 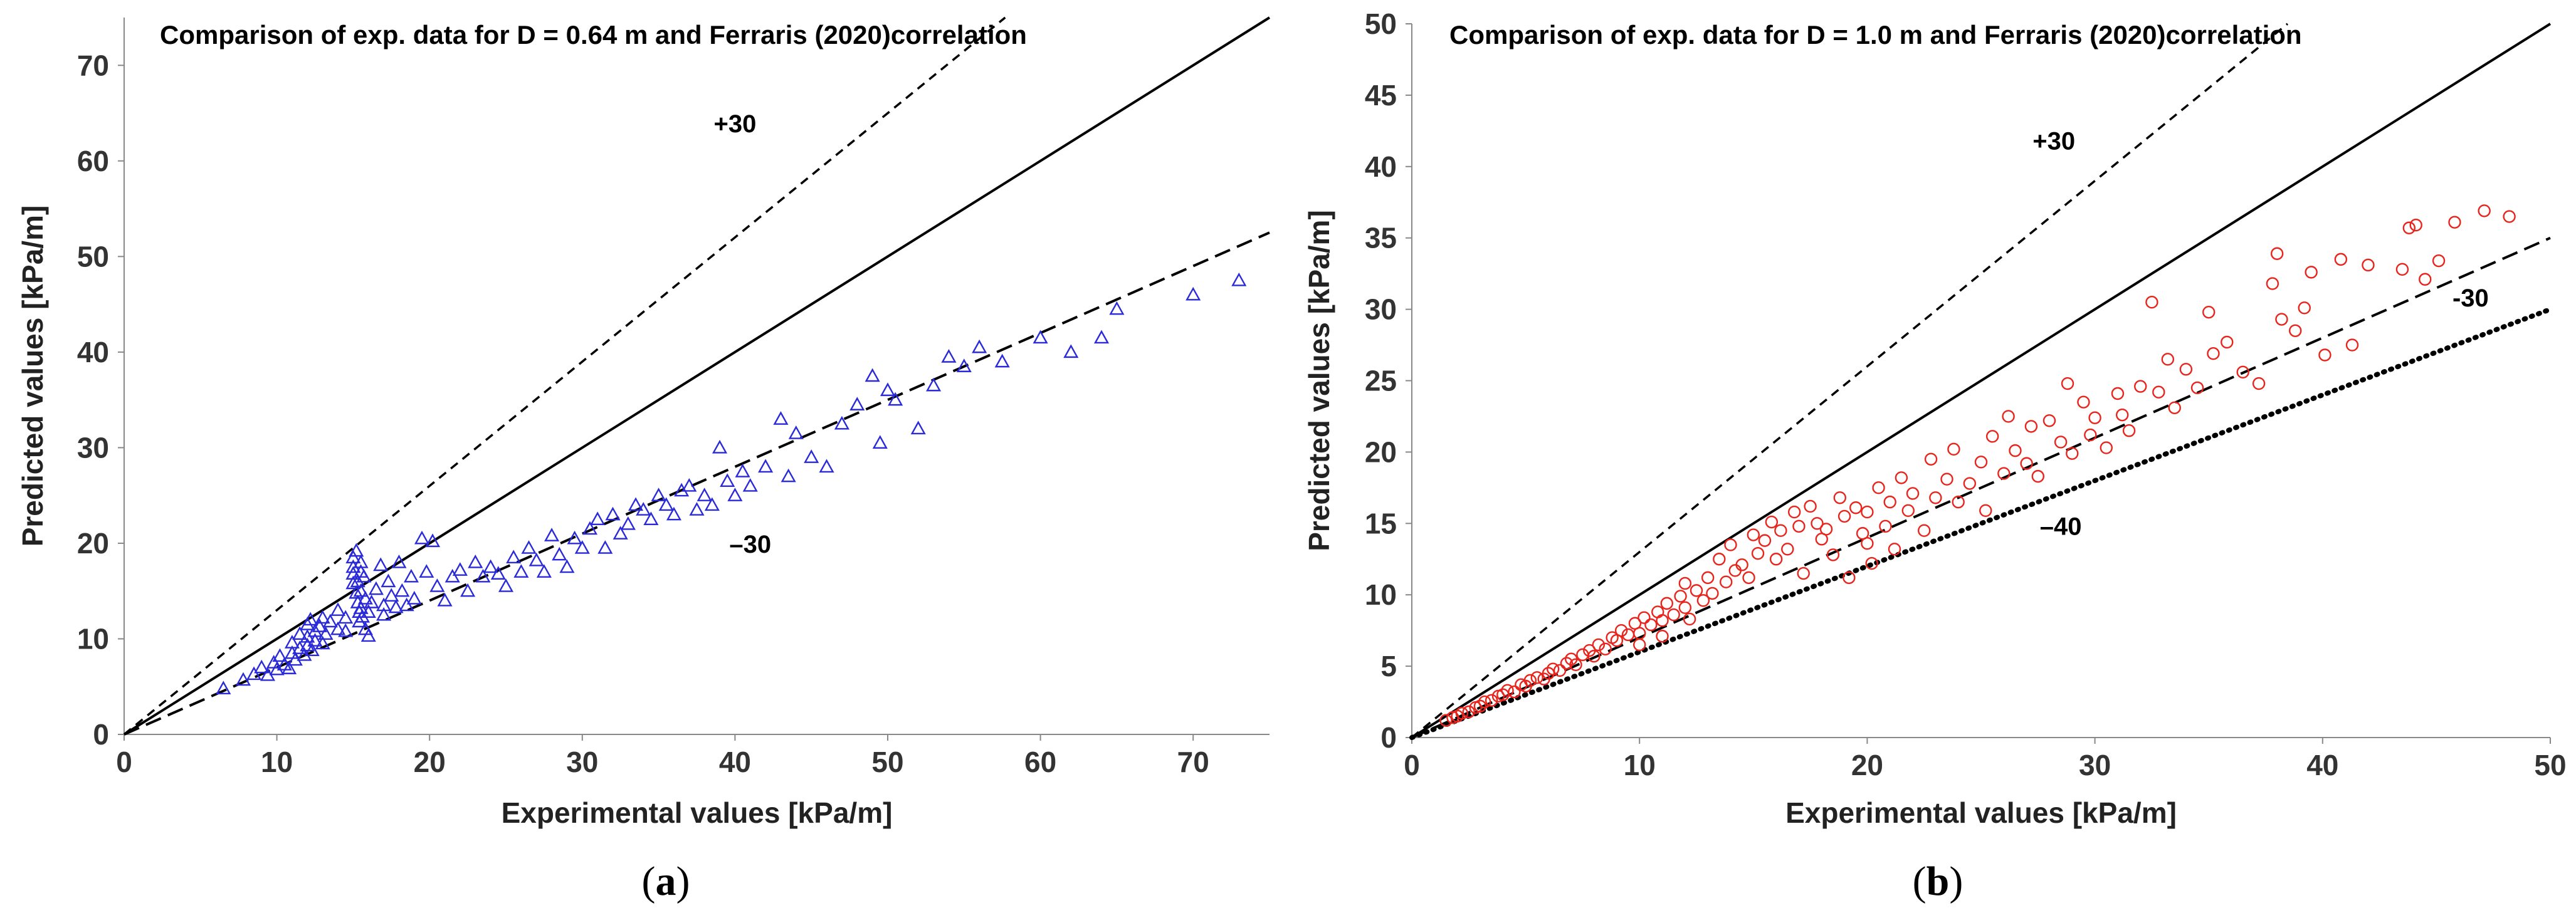 I want to click on x-tick-label: 0, so click(x=1412, y=765).